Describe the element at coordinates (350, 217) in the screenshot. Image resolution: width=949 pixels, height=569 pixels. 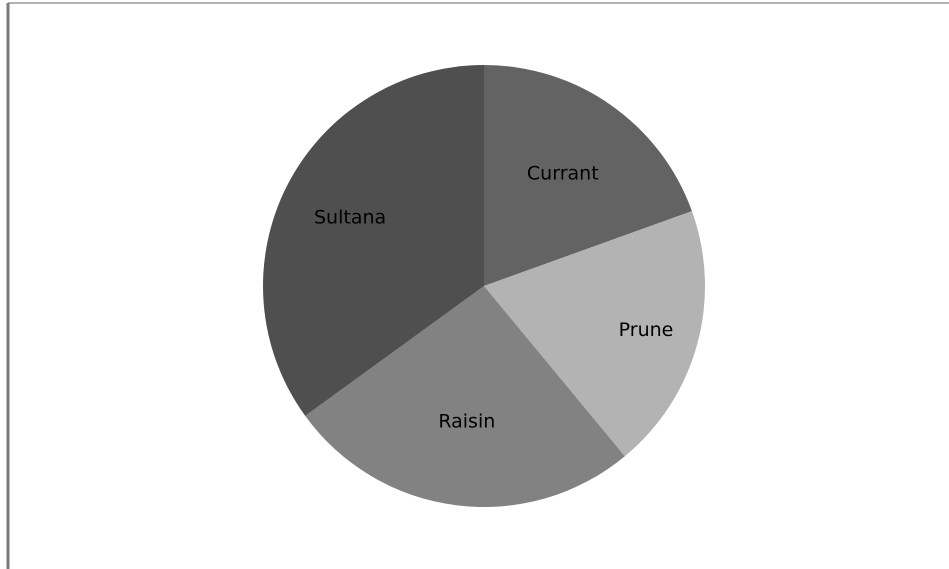
I see `slice-label-sultana: Sultana` at that location.